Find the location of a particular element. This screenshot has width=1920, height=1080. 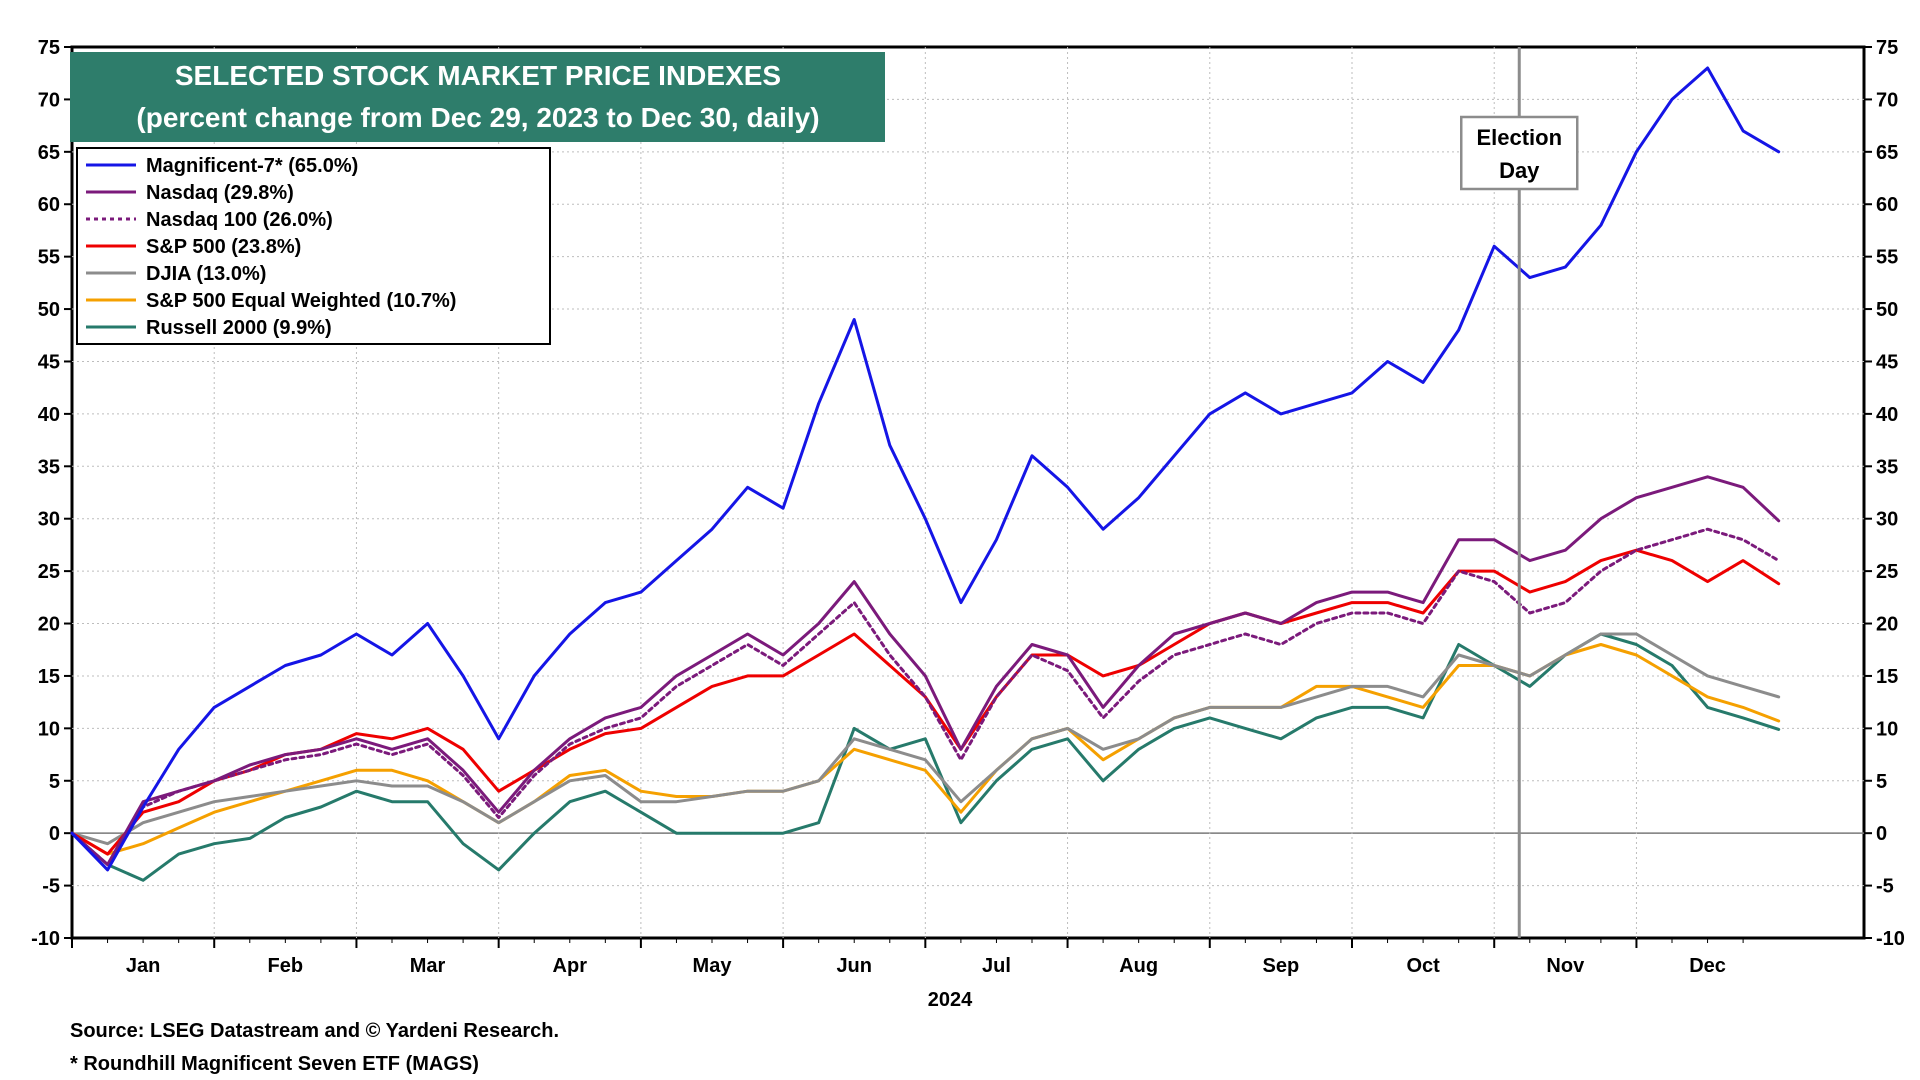

legend-label: Magnificent-7* (65.0%) is located at coordinates (252, 166).